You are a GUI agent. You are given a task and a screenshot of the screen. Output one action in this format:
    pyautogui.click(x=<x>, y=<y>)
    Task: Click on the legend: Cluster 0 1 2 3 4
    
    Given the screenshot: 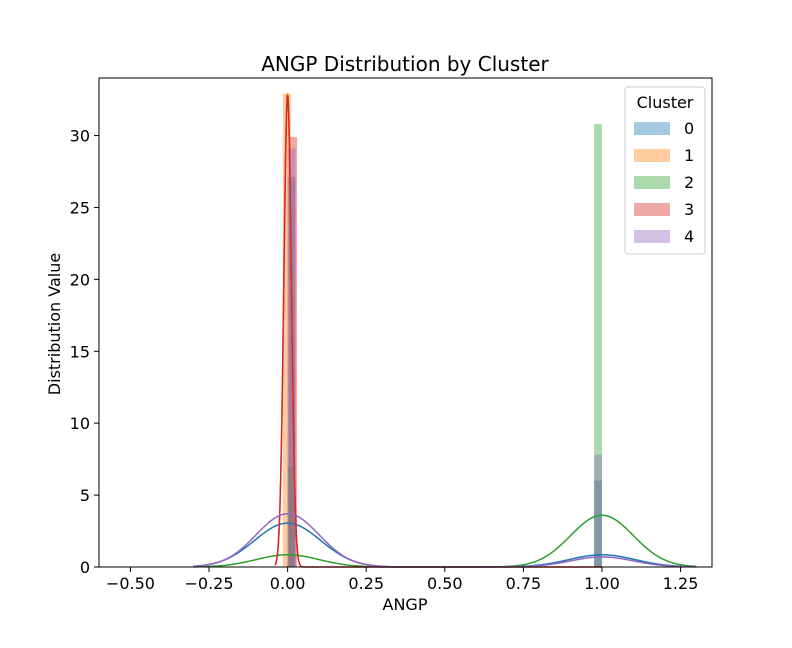 What is the action you would take?
    pyautogui.click(x=665, y=170)
    